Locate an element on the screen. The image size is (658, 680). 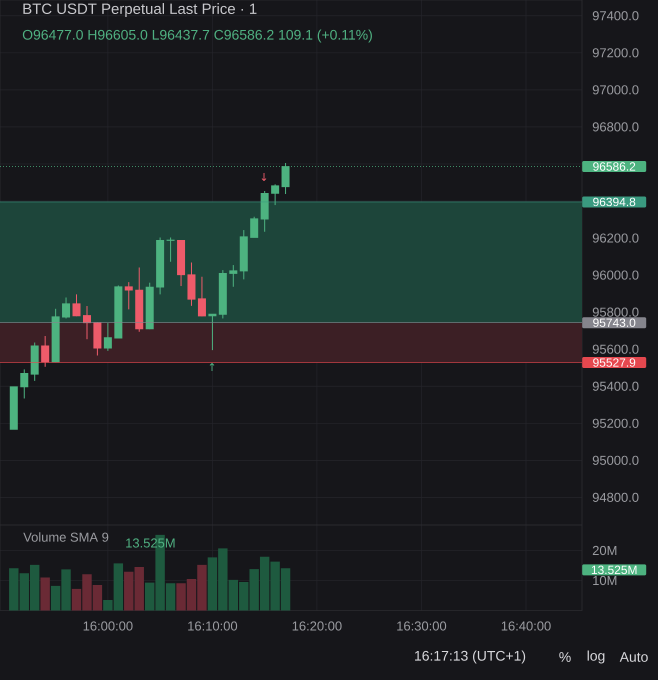
y-tick-label: 95600.0 is located at coordinates (615, 349).